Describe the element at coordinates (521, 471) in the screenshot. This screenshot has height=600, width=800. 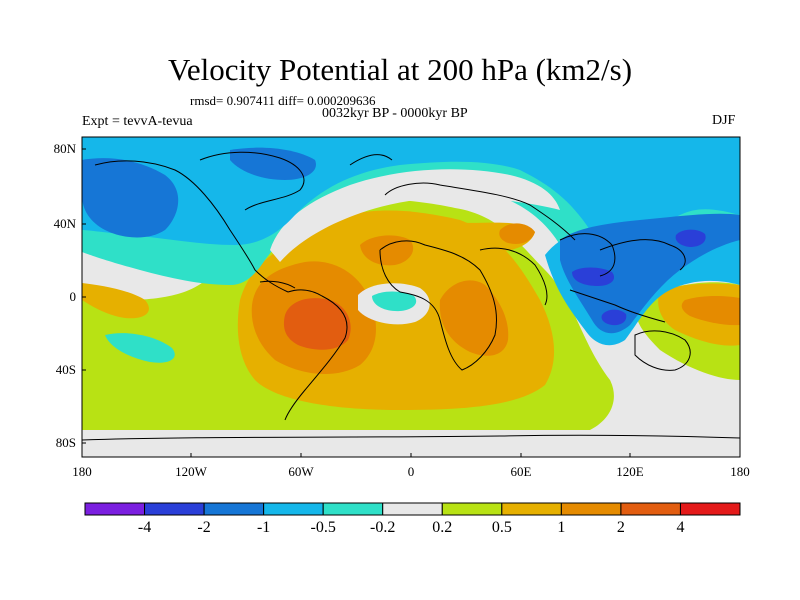
I see `lon-tick-60e: 60E` at that location.